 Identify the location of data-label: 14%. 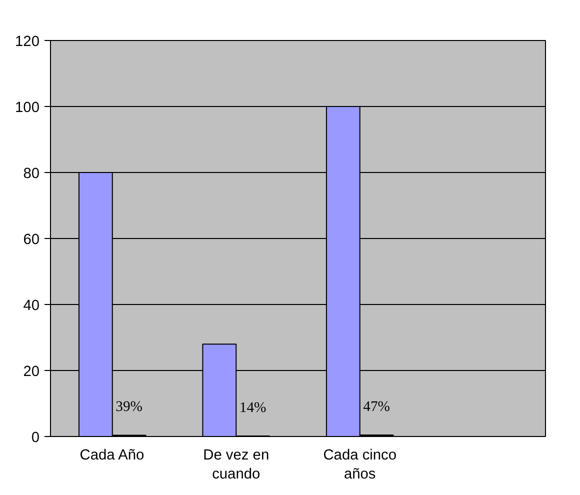
(252, 408).